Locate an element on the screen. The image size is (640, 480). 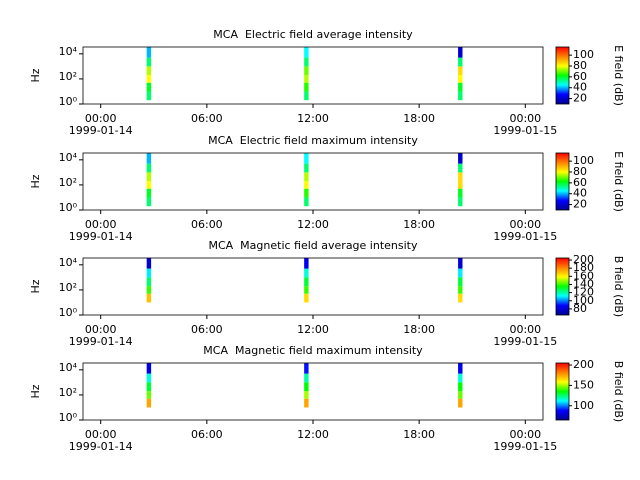
colorbar-tick-label: 180 is located at coordinates (583, 267).